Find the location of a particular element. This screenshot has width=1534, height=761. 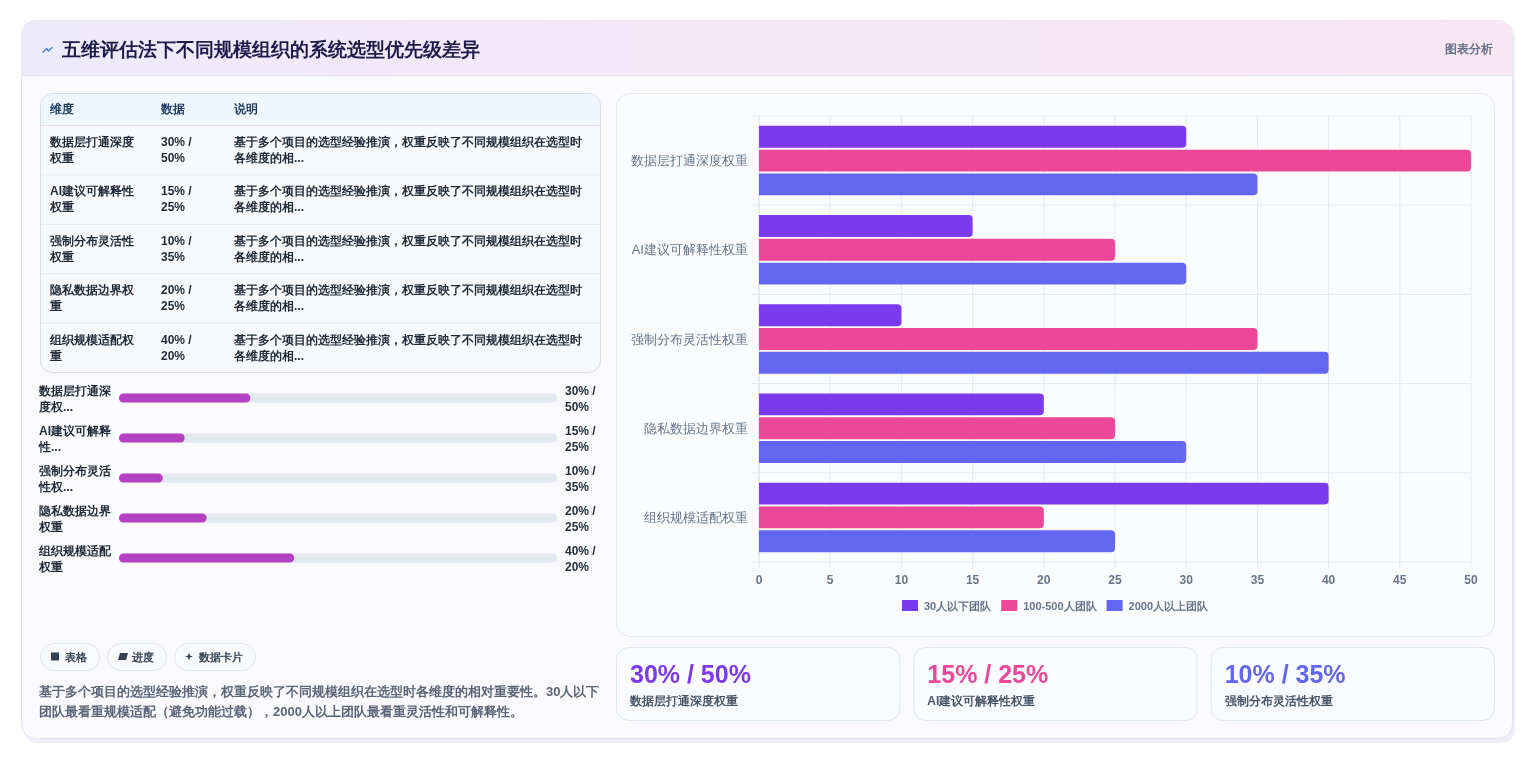

x-tick-label: 35 is located at coordinates (1257, 580).